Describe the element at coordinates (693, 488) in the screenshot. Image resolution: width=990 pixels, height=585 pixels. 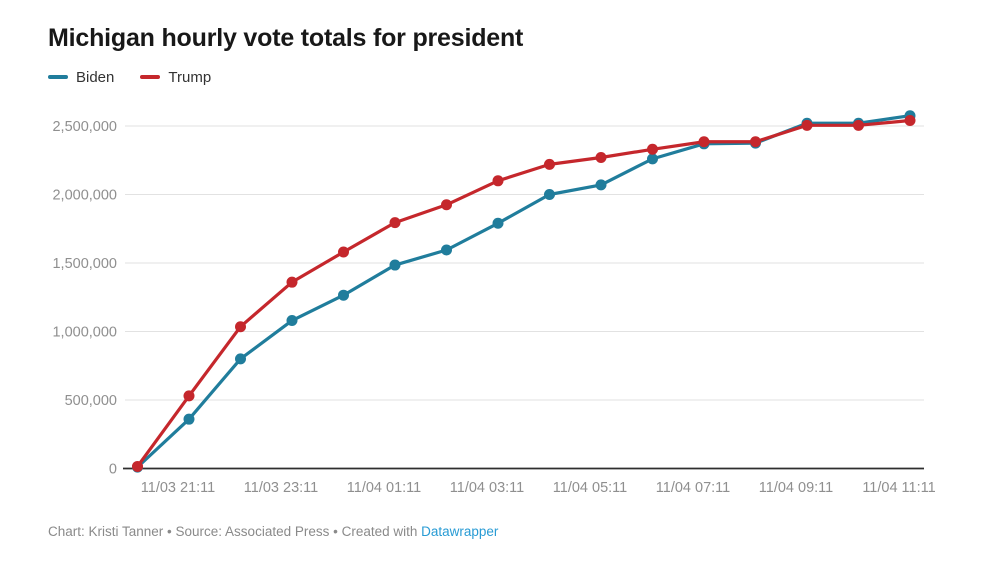
I see `x-axis-label: 11/04 07:11` at that location.